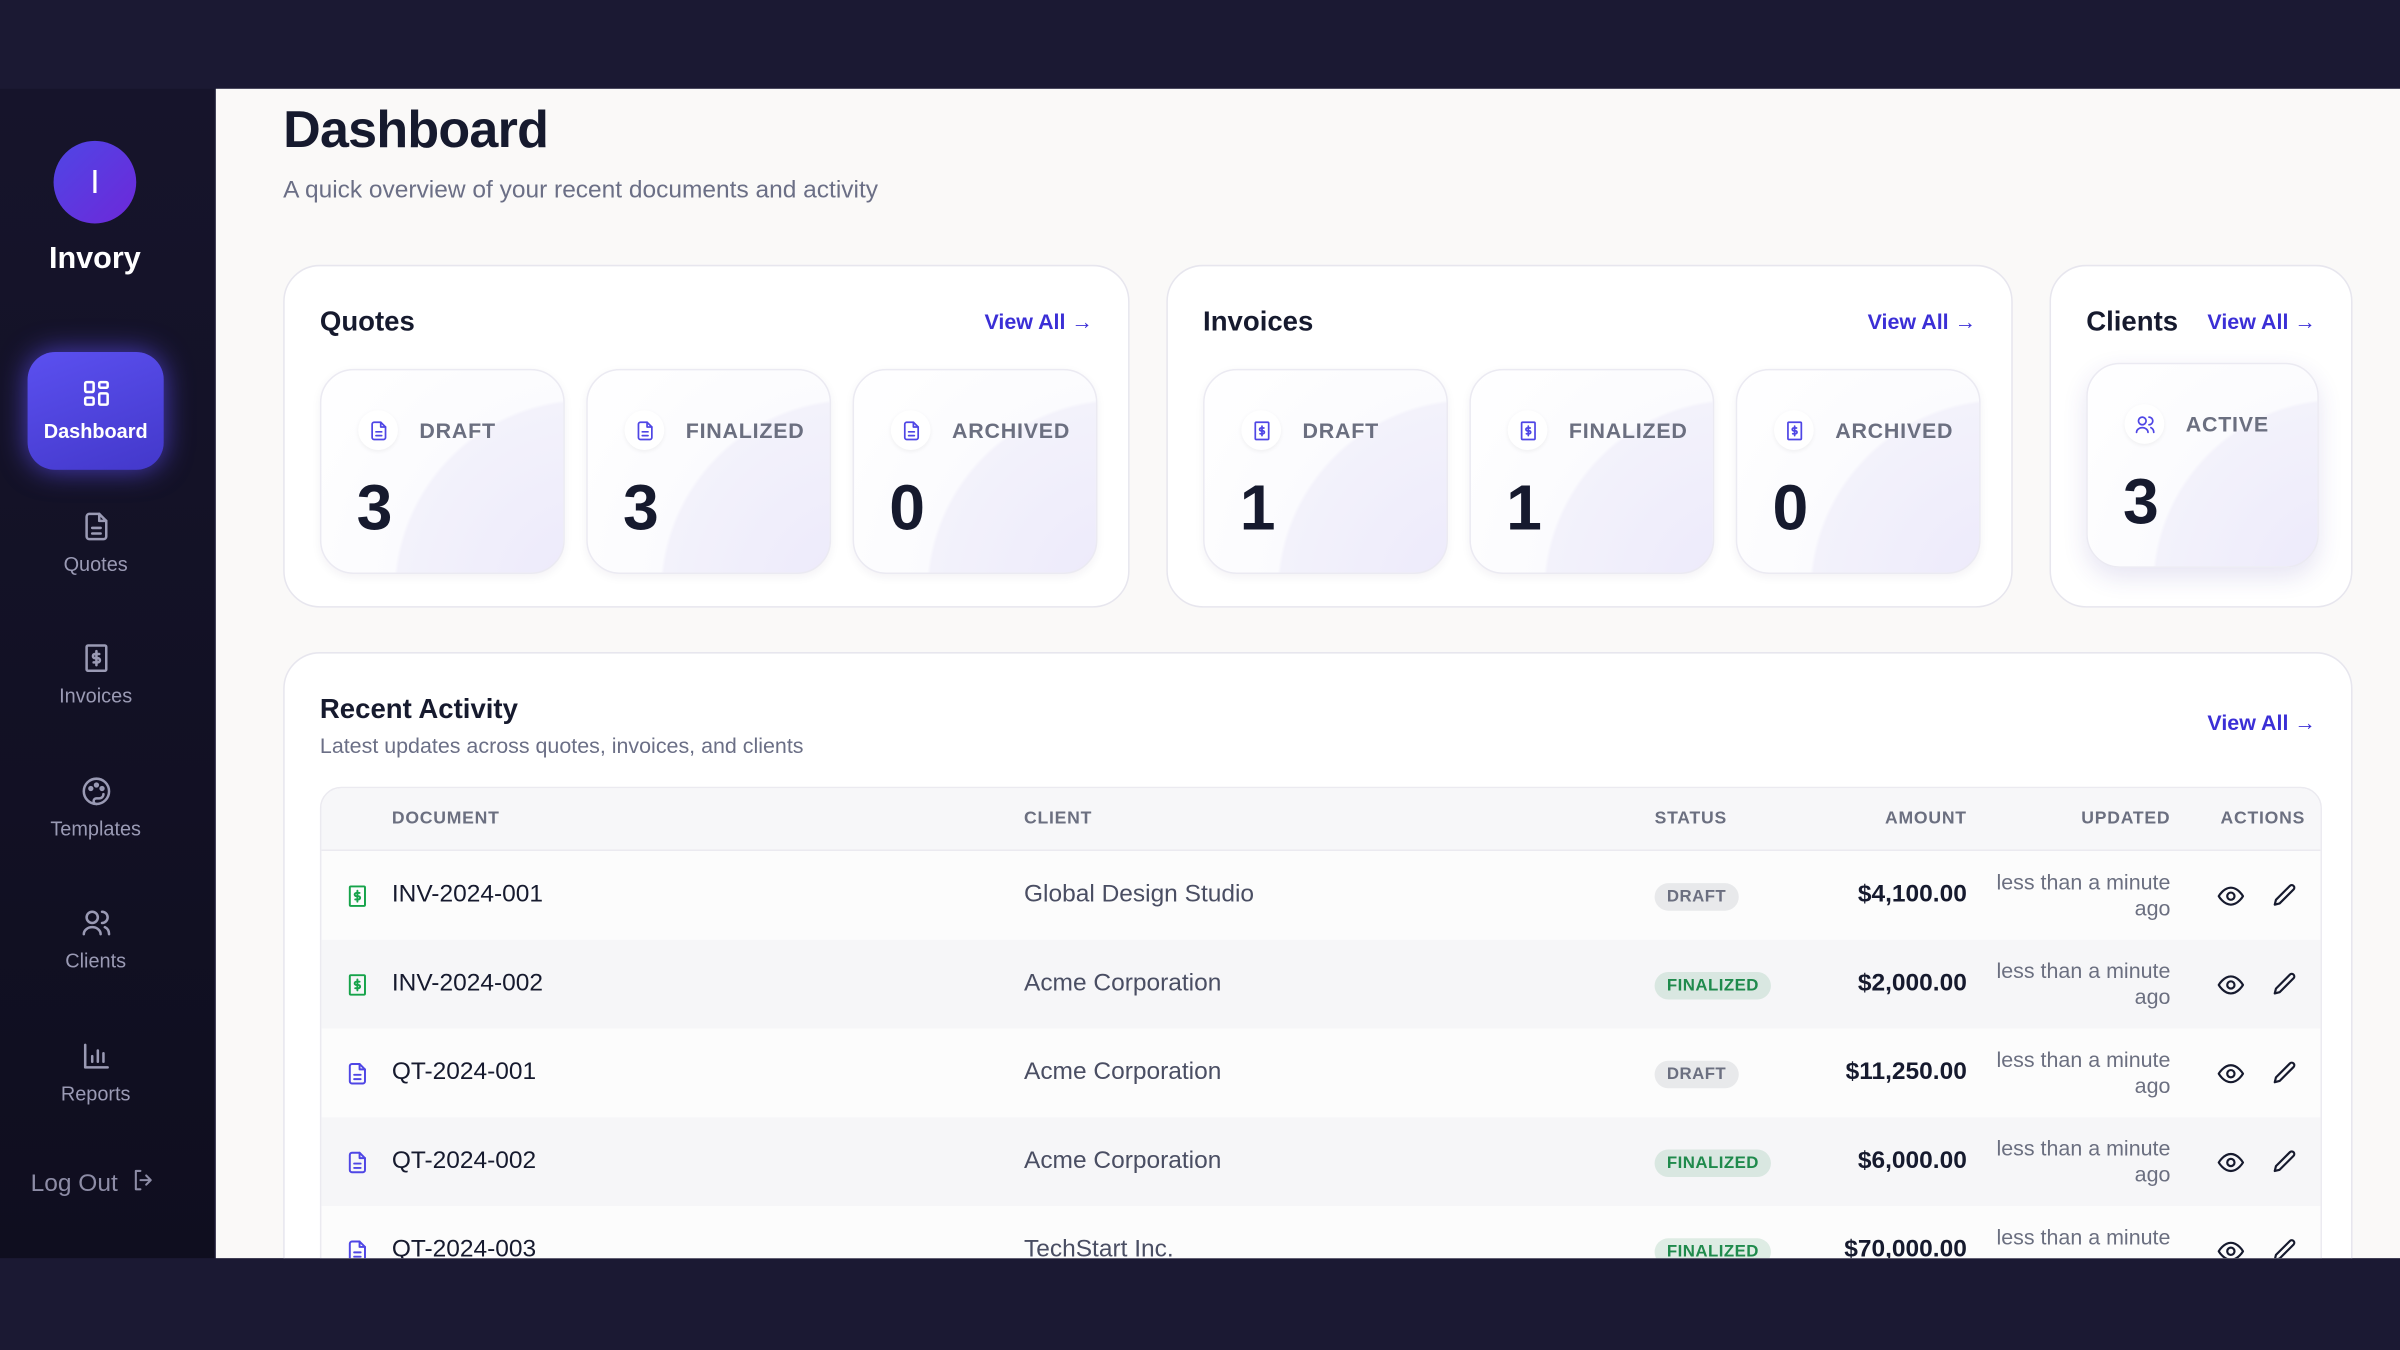  Describe the element at coordinates (1592, 471) in the screenshot. I see `stat-box: FINALIZED 1` at that location.